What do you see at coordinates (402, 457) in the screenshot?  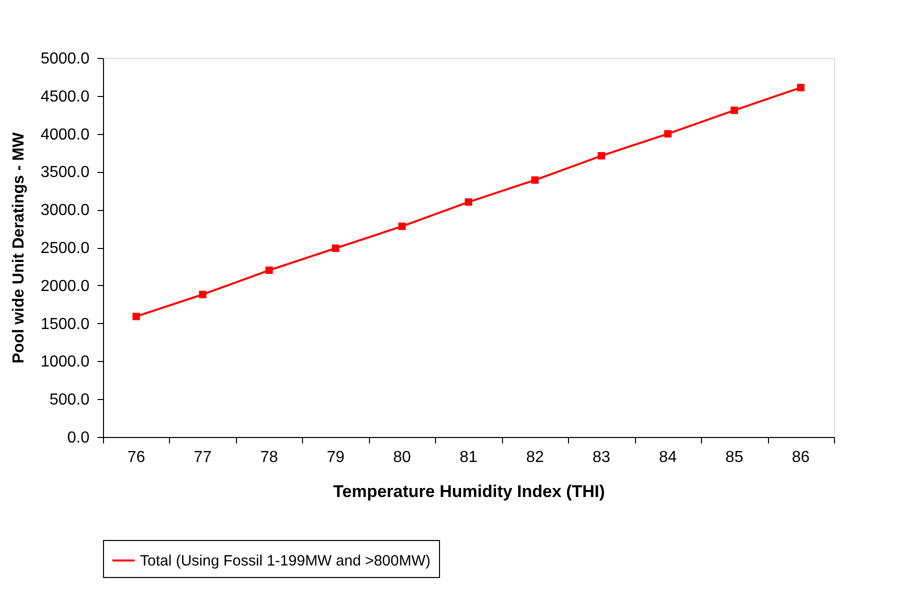 I see `x-tick-label: 80` at bounding box center [402, 457].